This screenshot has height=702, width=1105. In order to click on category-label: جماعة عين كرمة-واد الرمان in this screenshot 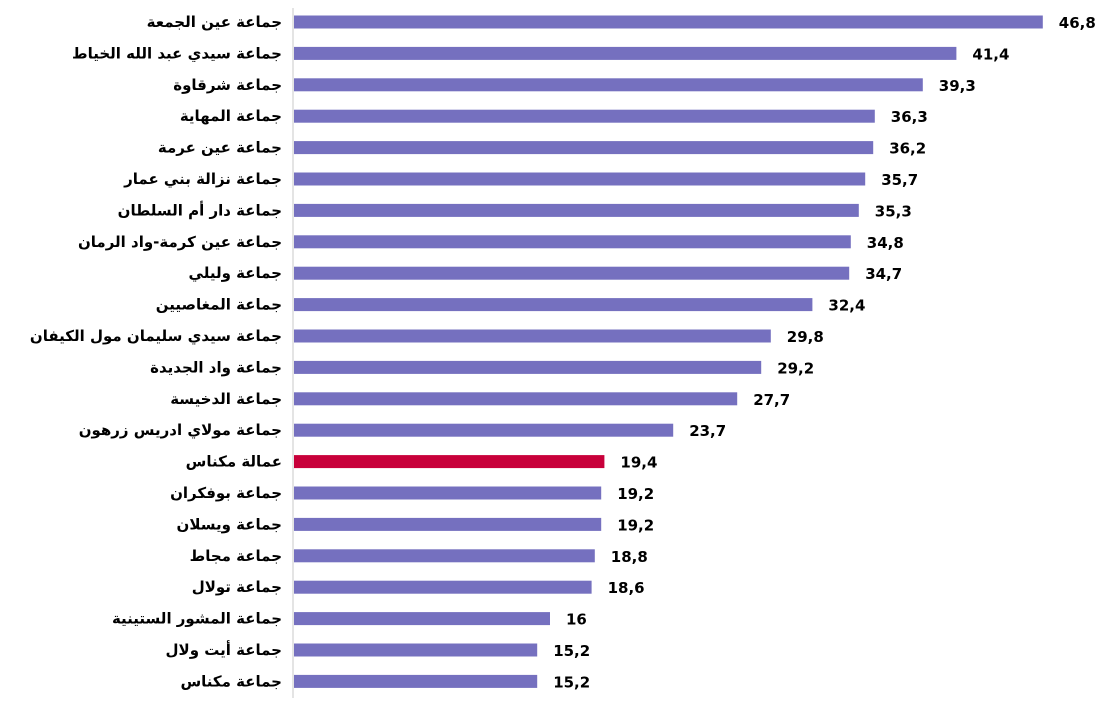, I will do `click(180, 242)`.